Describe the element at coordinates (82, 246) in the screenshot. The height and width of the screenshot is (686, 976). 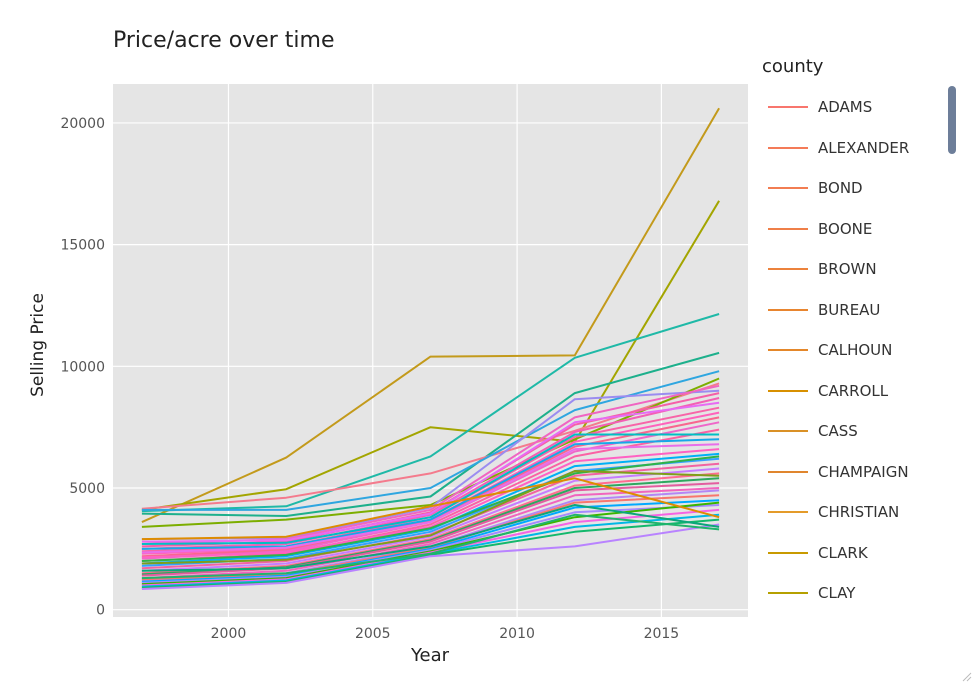
I see `y-tick-label: 15000` at that location.